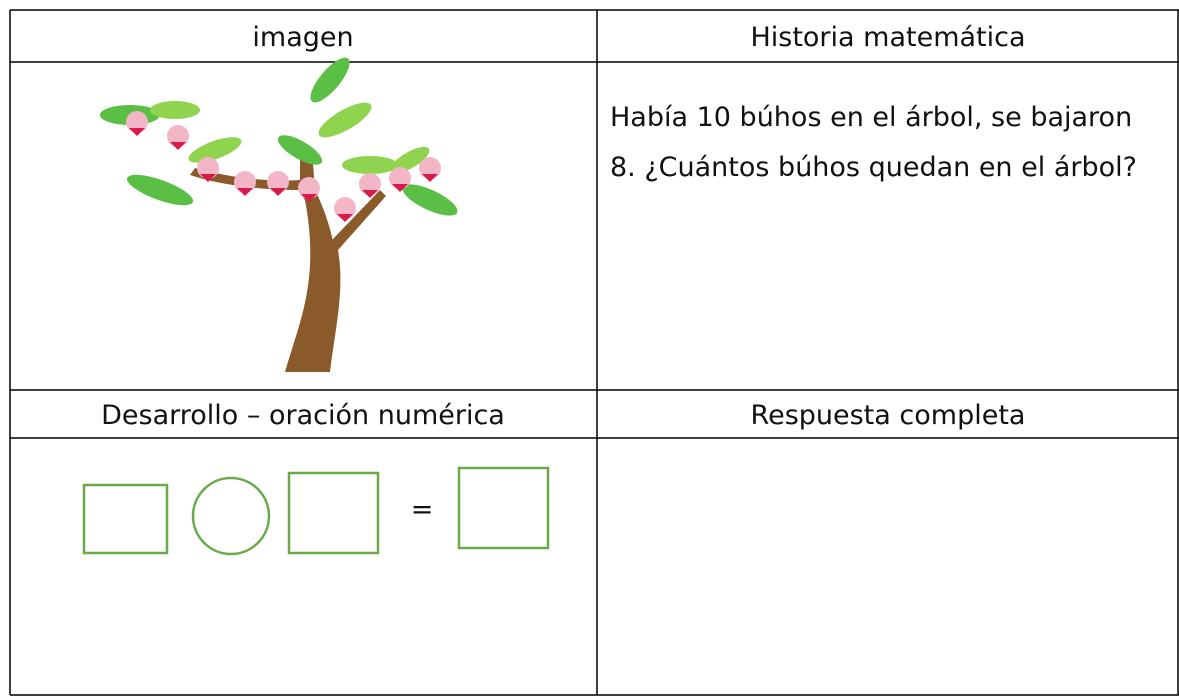  I want to click on header-answer: Respuesta completa, so click(888, 415).